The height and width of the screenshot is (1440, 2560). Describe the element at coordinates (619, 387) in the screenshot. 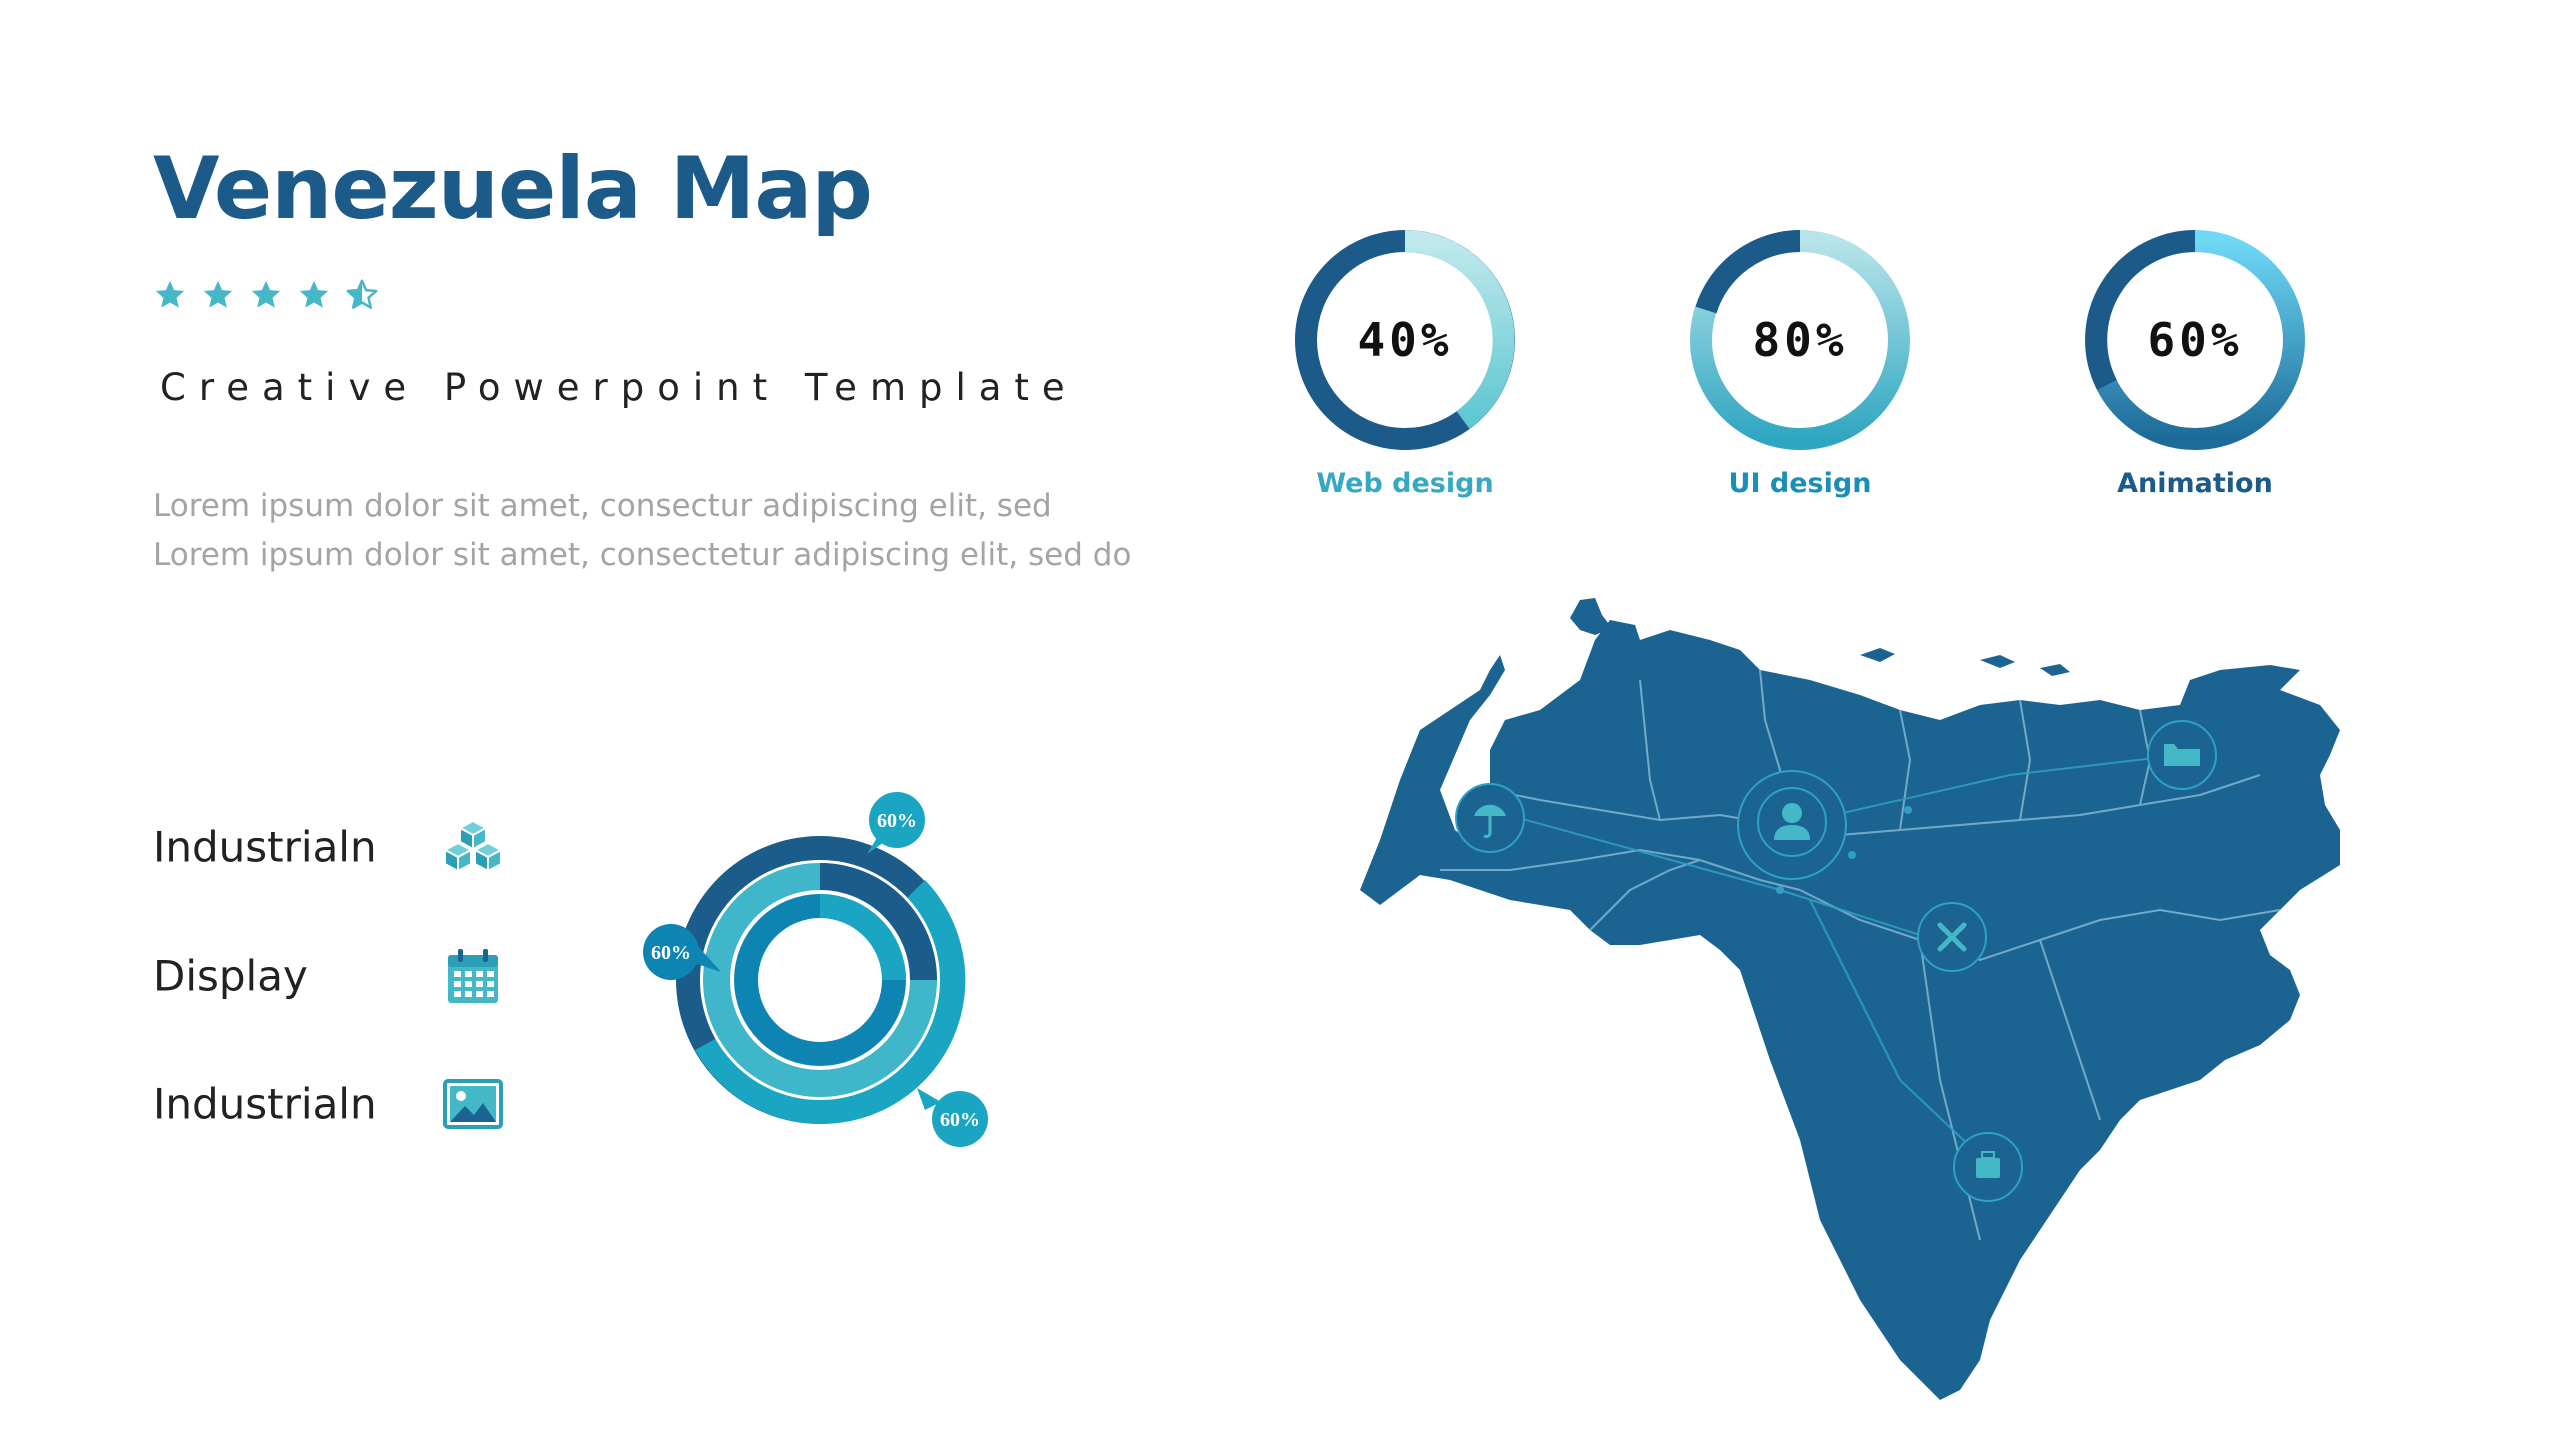

I see `subtitle: Creative Powerpoint Template` at that location.